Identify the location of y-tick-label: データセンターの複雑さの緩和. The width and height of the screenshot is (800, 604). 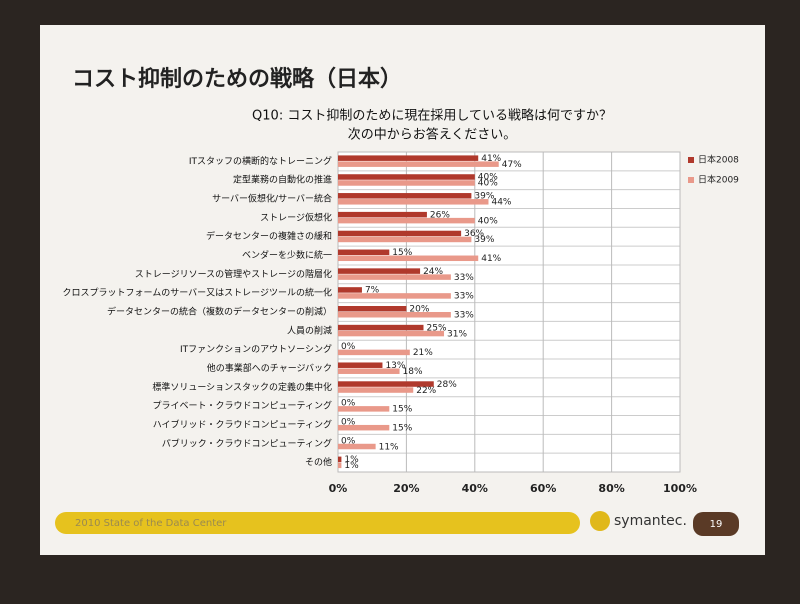
(269, 236).